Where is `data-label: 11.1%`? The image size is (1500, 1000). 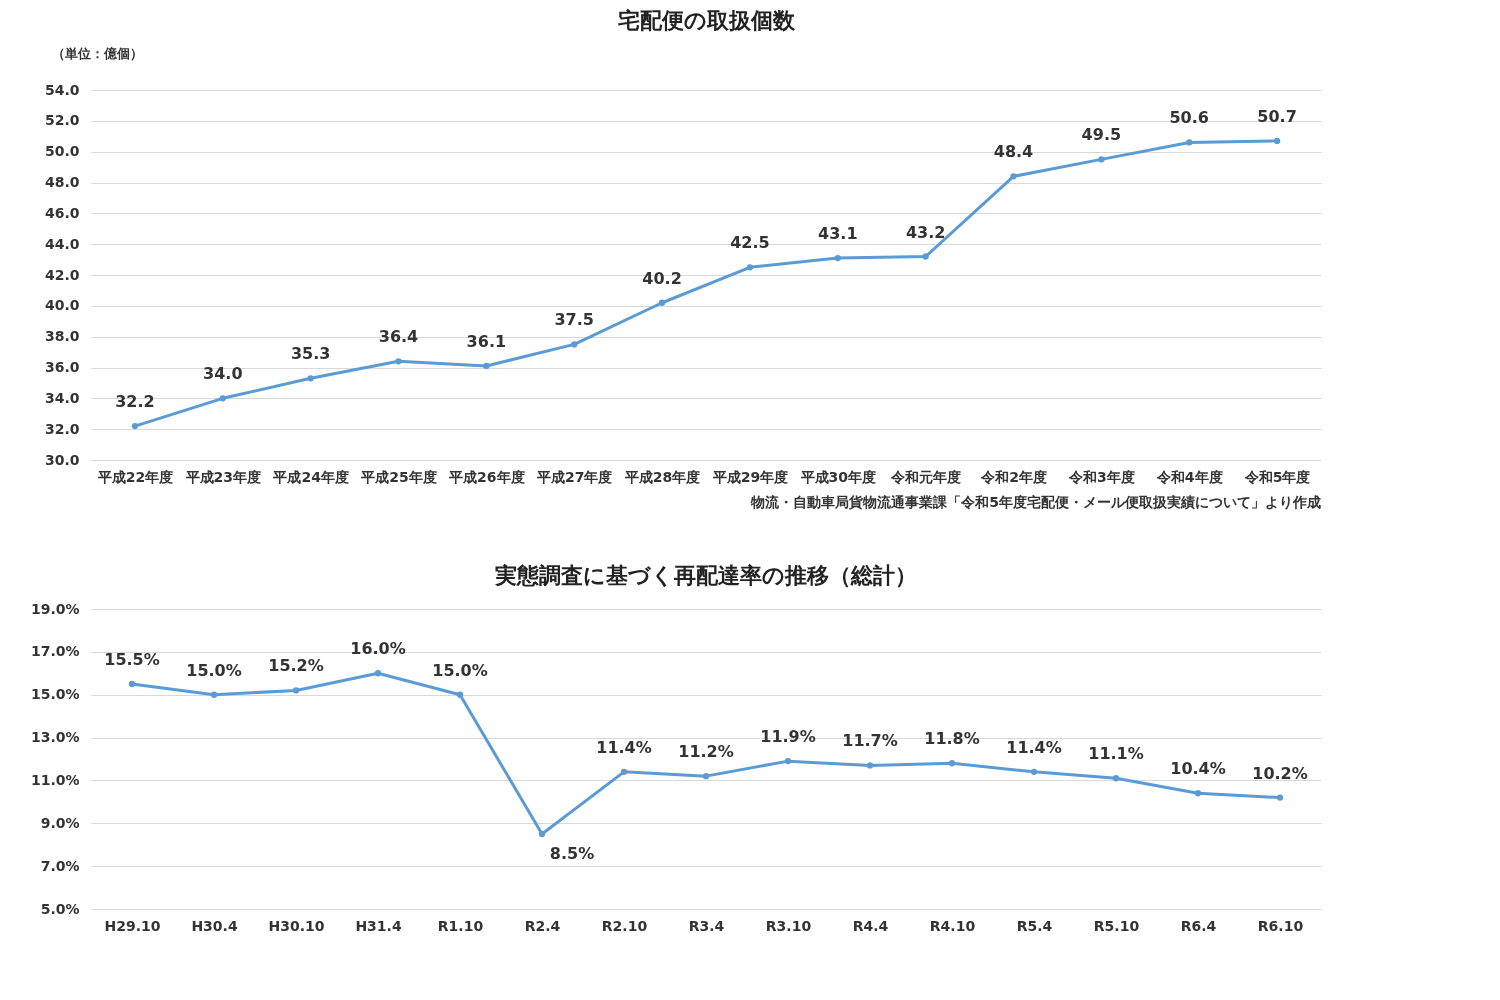 data-label: 11.1% is located at coordinates (1116, 754).